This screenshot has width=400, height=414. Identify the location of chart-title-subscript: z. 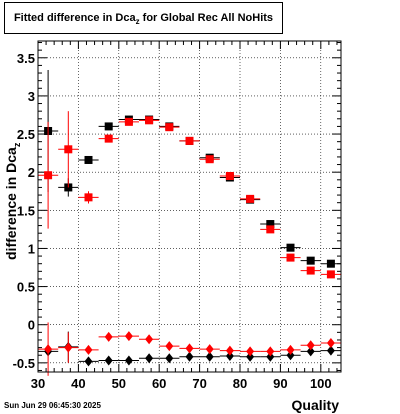
(137, 22).